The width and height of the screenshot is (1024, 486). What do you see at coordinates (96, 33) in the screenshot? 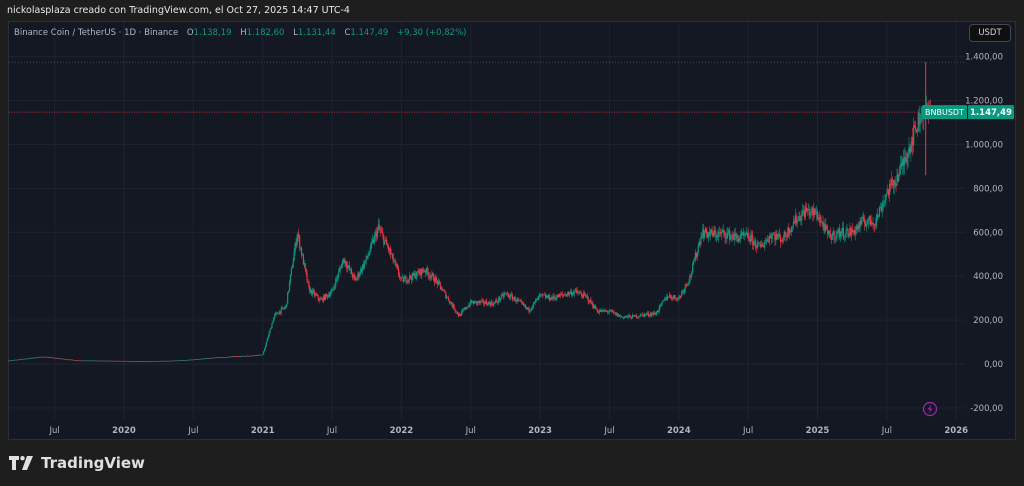
I see `symbol-name: Binance Coin / TetherUS · 1D · Binance` at bounding box center [96, 33].